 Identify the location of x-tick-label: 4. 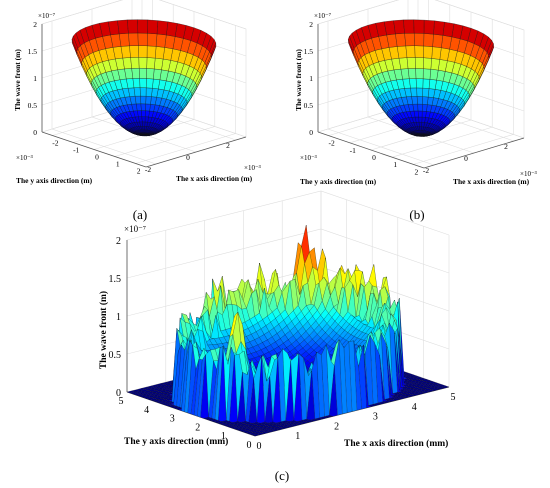
(414, 407).